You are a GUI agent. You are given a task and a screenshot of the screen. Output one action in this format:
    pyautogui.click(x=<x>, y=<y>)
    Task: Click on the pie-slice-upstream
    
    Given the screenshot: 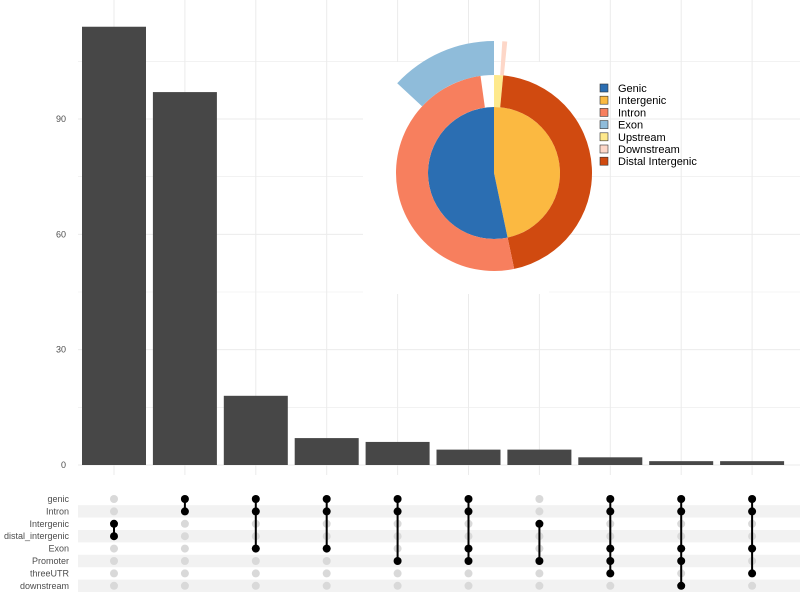 What is the action you would take?
    pyautogui.click(x=499, y=91)
    